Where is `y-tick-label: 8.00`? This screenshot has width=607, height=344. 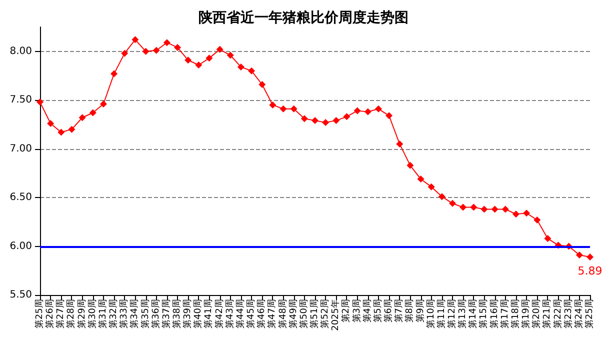
y-tick-label: 8.00 is located at coordinates (21, 51).